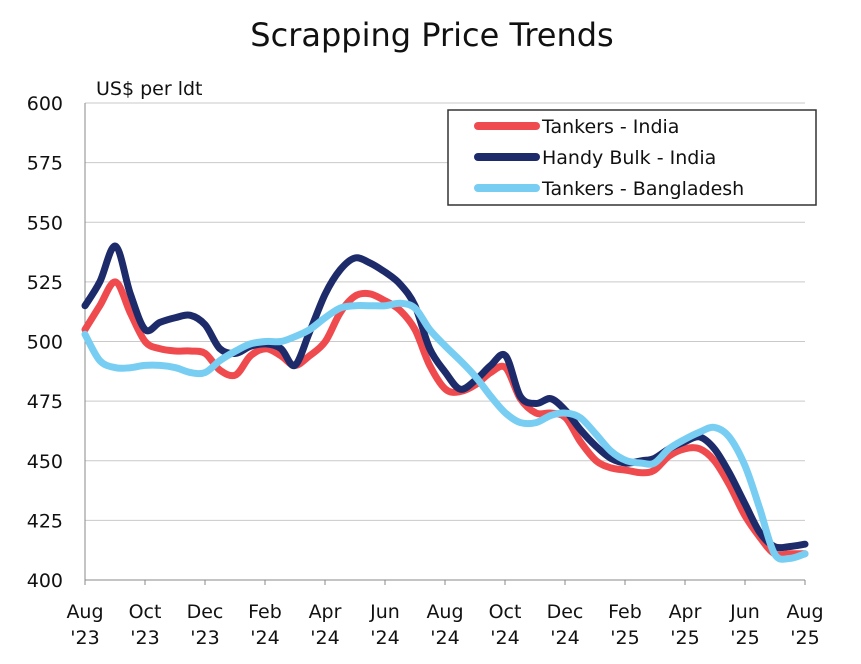  Describe the element at coordinates (431, 35) in the screenshot. I see `chart-title: Scrapping Price Trends` at that location.